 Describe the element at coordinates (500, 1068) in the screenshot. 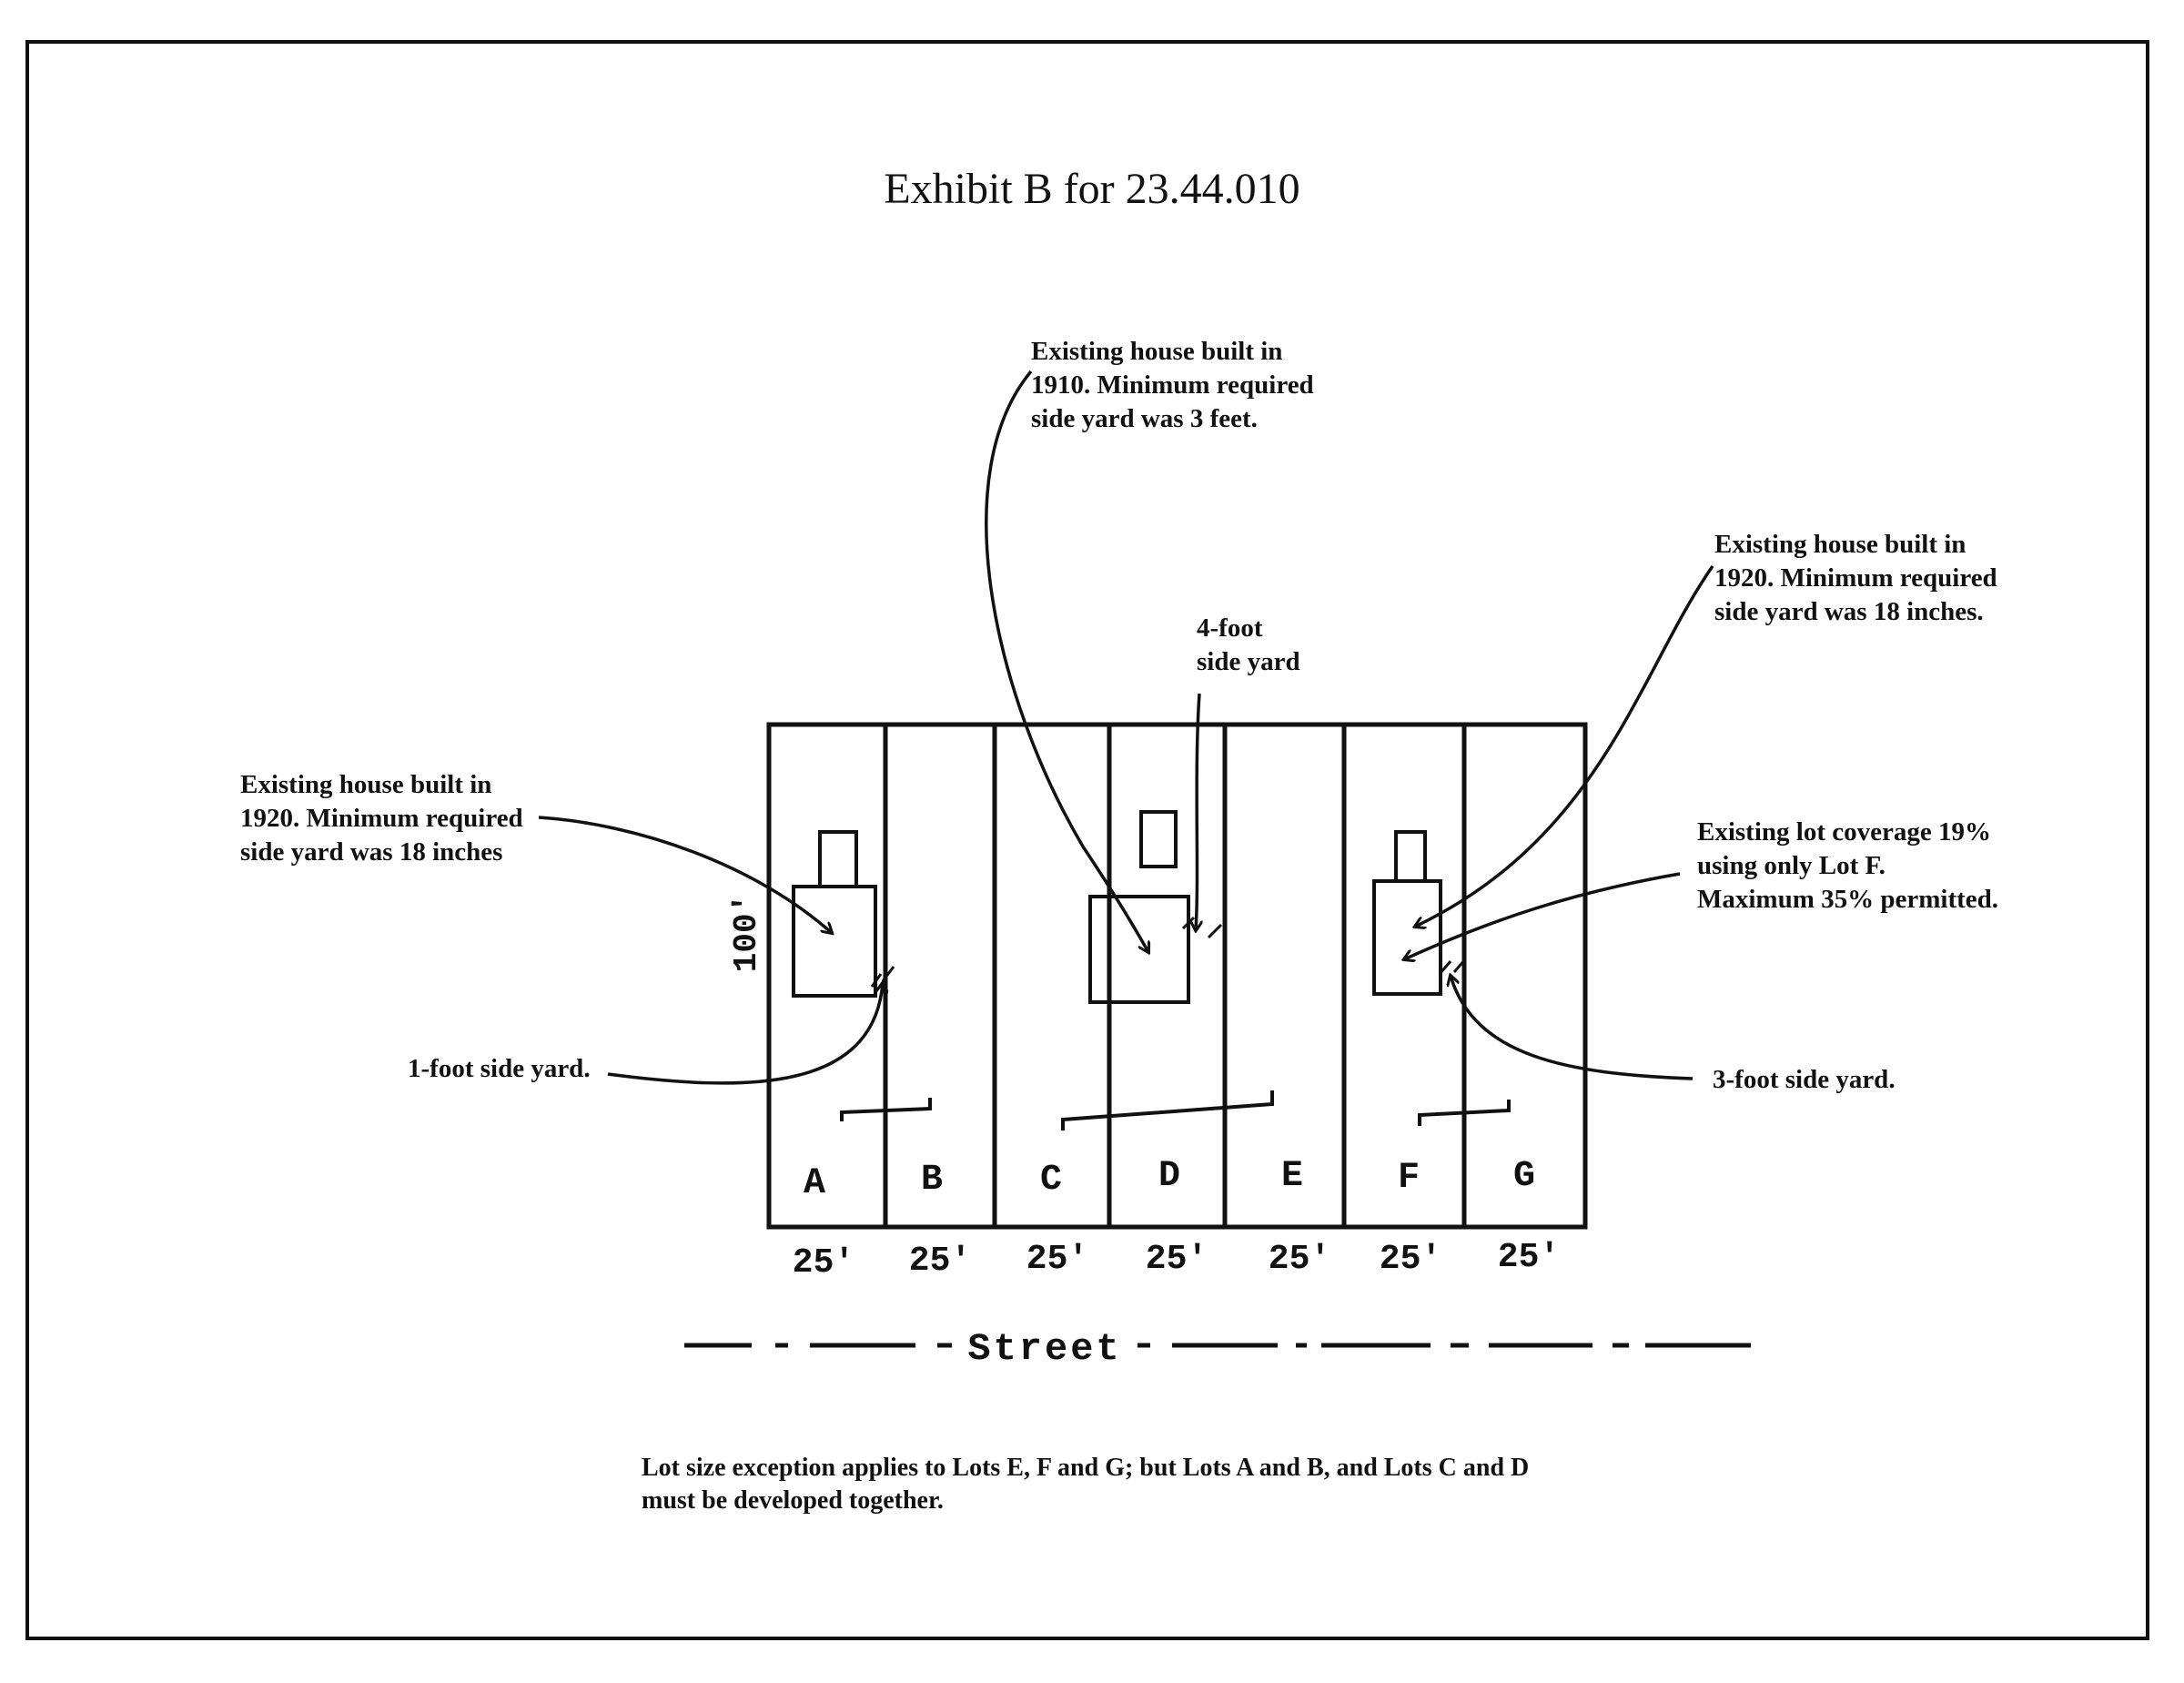

I see `note-left-side-yard: 1-foot side yard.` at that location.